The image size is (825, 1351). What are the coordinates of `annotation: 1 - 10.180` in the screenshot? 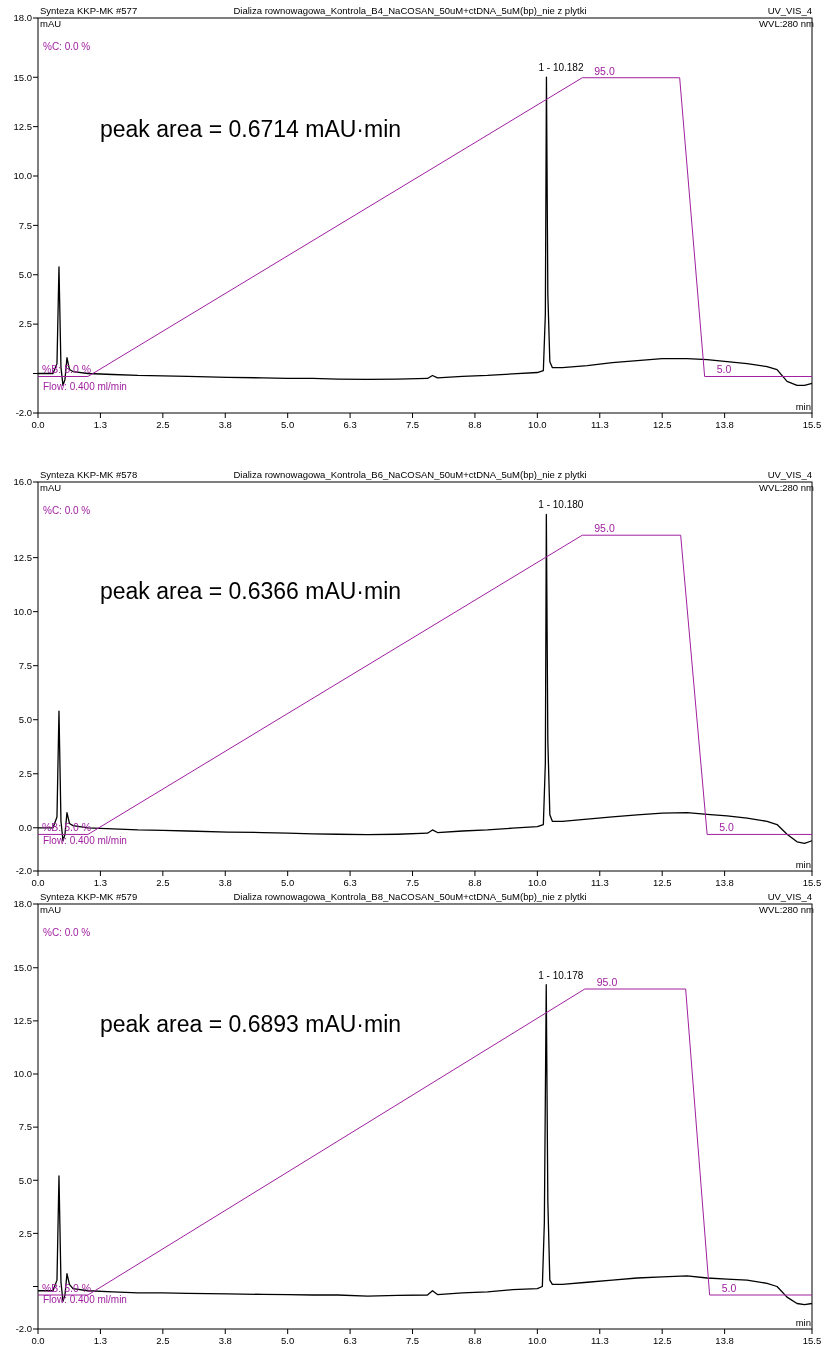 It's located at (561, 505).